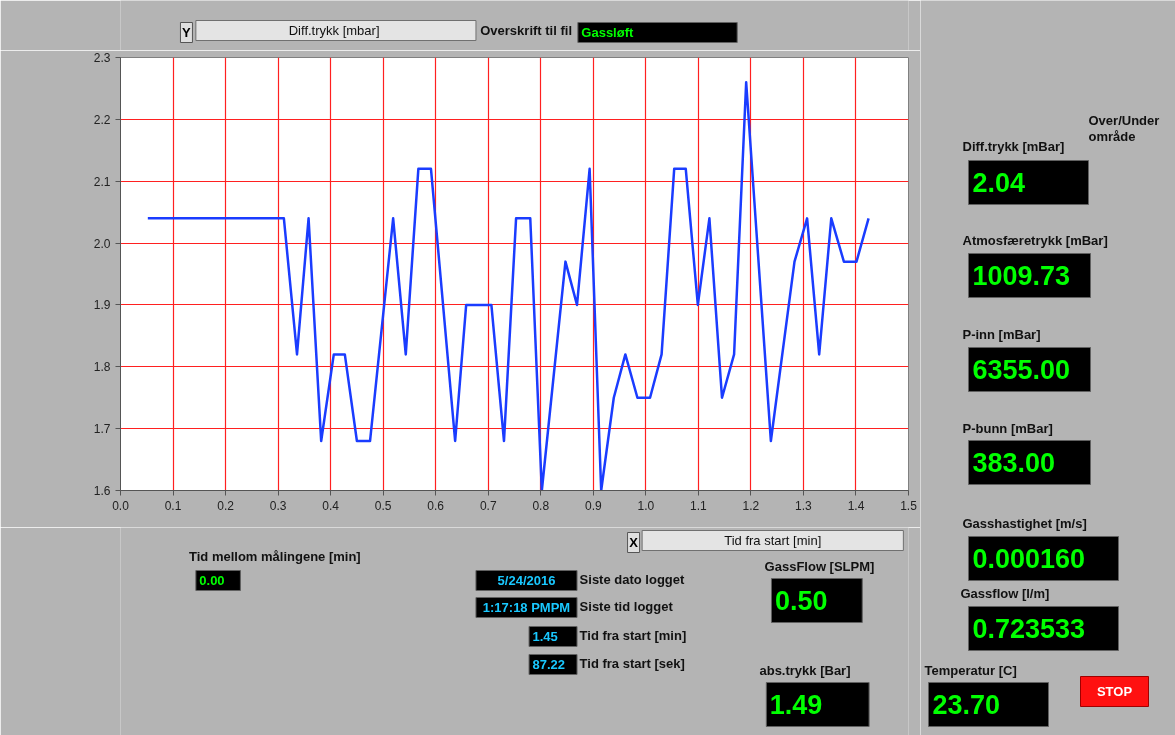 The height and width of the screenshot is (735, 1175). Describe the element at coordinates (801, 601) in the screenshot. I see `text: 0.50` at that location.